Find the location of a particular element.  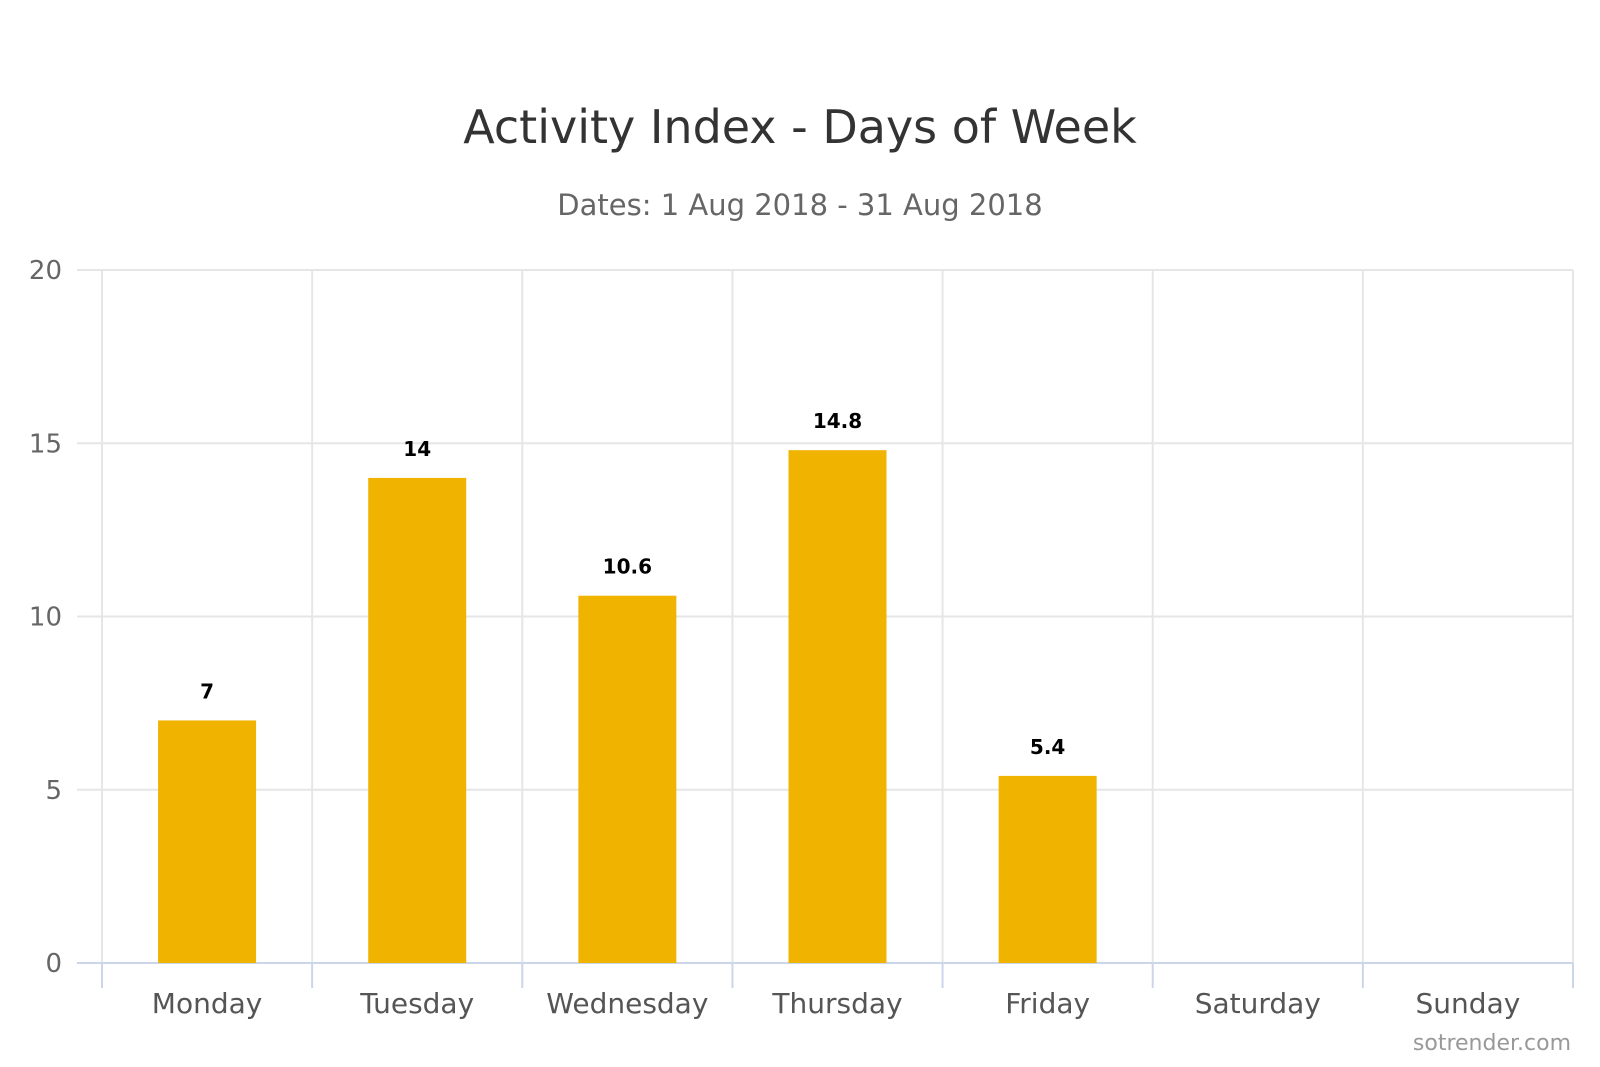

bar-friday is located at coordinates (1047, 869).